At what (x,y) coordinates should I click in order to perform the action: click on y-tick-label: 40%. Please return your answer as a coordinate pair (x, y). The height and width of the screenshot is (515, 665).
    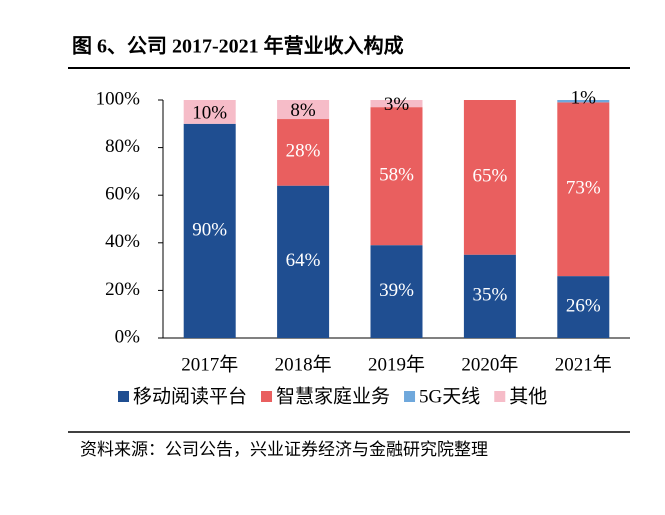
    Looking at the image, I should click on (122, 241).